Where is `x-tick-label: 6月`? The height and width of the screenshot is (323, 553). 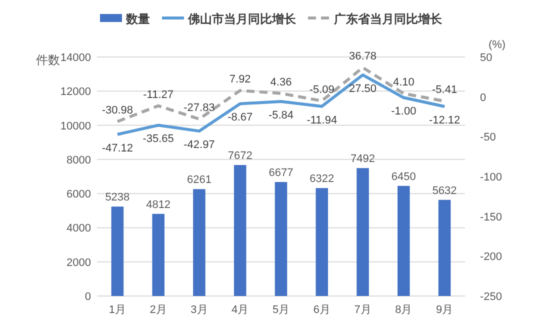
x-tick-label: 6月 is located at coordinates (321, 310).